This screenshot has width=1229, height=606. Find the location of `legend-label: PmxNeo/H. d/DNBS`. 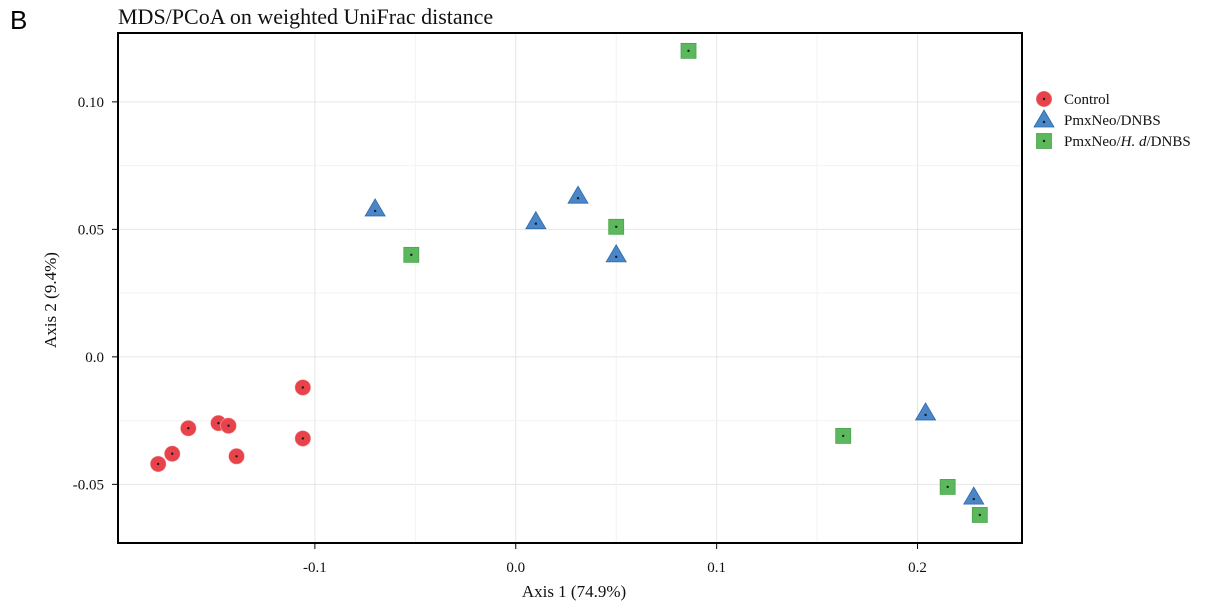

legend-label: PmxNeo/H. d/DNBS is located at coordinates (1127, 142).